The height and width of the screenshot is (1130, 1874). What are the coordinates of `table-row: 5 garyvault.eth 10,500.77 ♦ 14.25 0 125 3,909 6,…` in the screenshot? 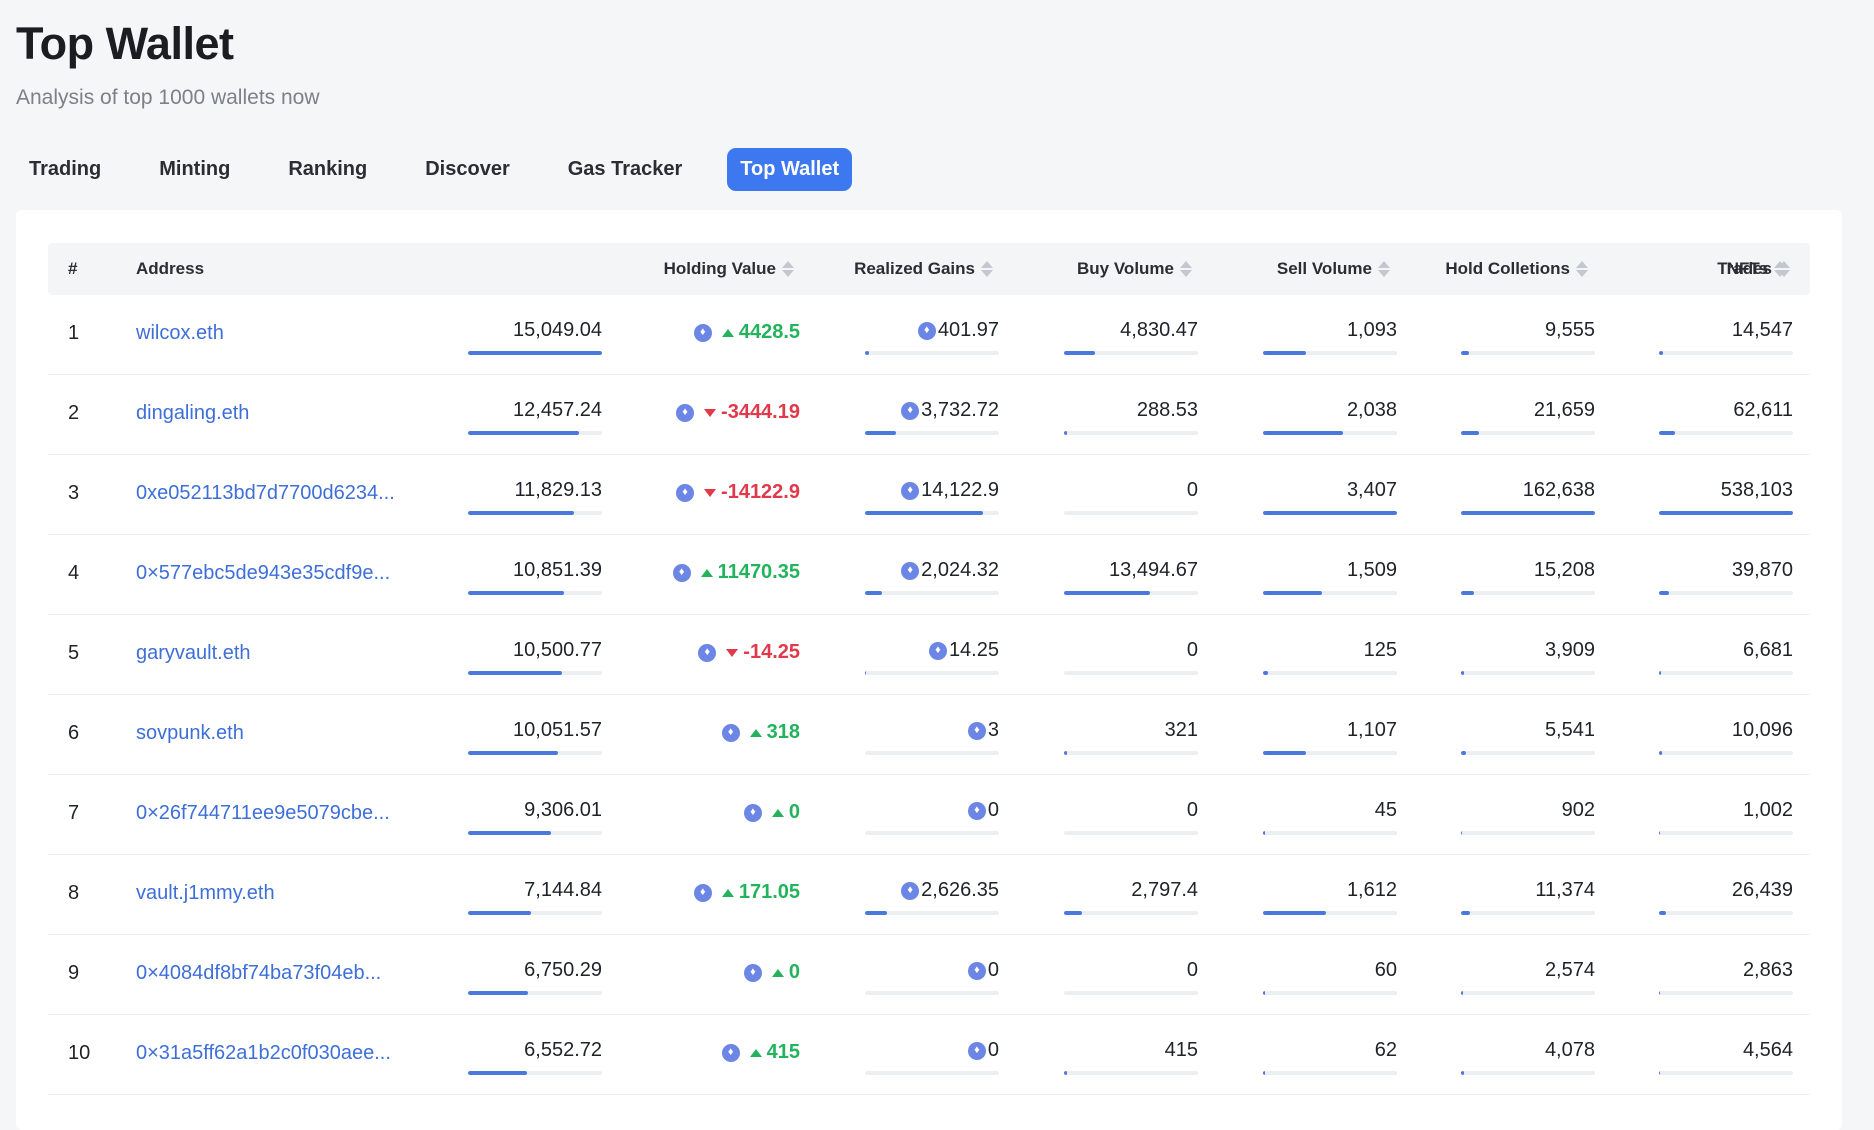 It's located at (929, 655).